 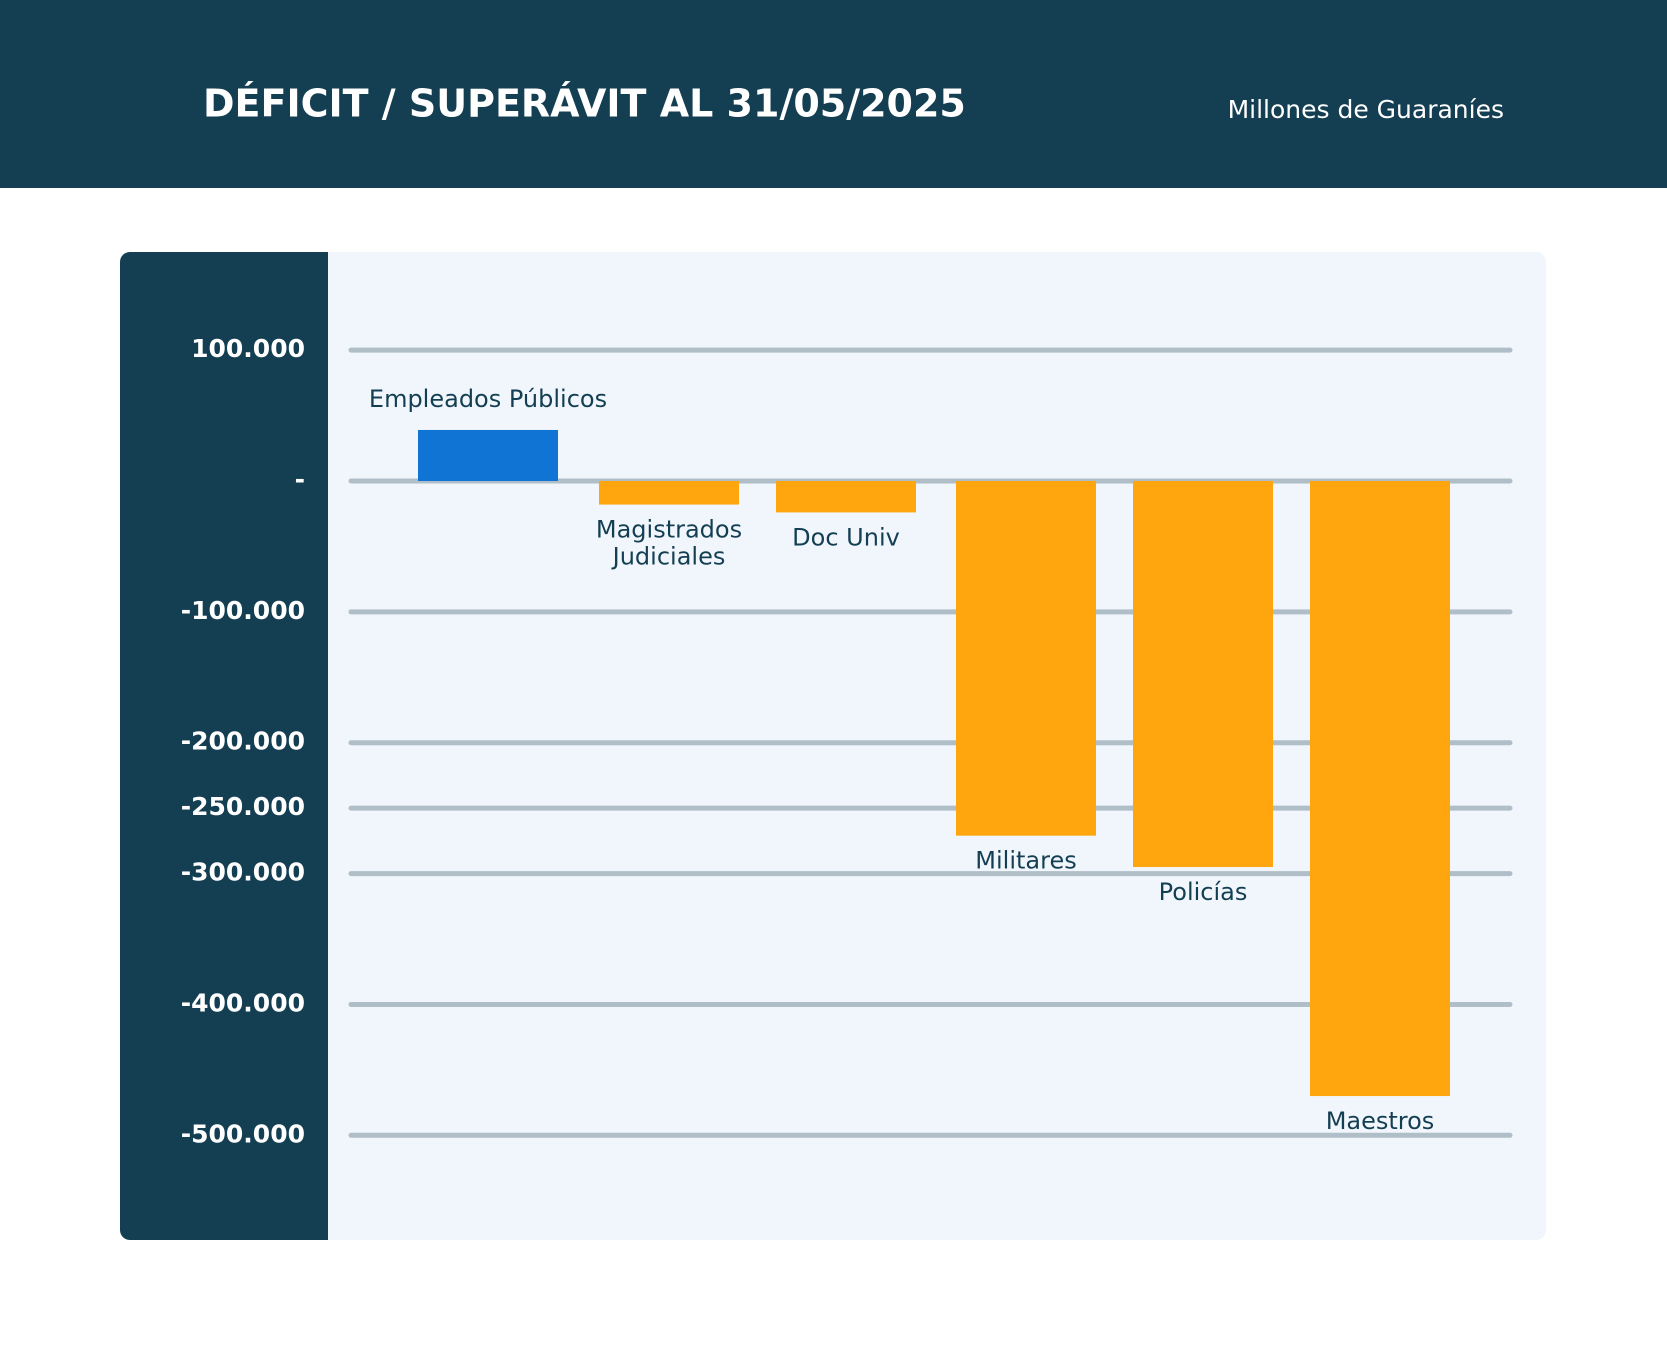 I want to click on y-tick-label: -400.000, so click(x=243, y=1002).